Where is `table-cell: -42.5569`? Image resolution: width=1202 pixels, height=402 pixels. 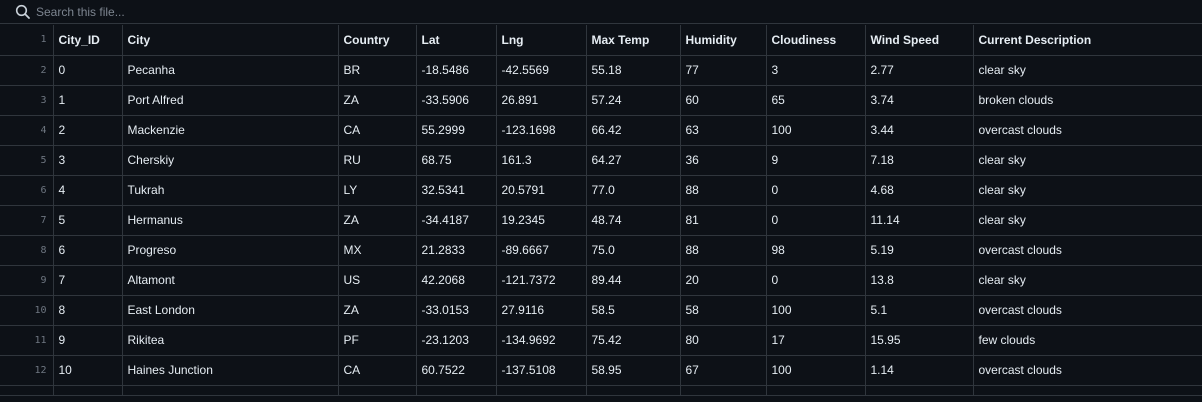 table-cell: -42.5569 is located at coordinates (541, 70).